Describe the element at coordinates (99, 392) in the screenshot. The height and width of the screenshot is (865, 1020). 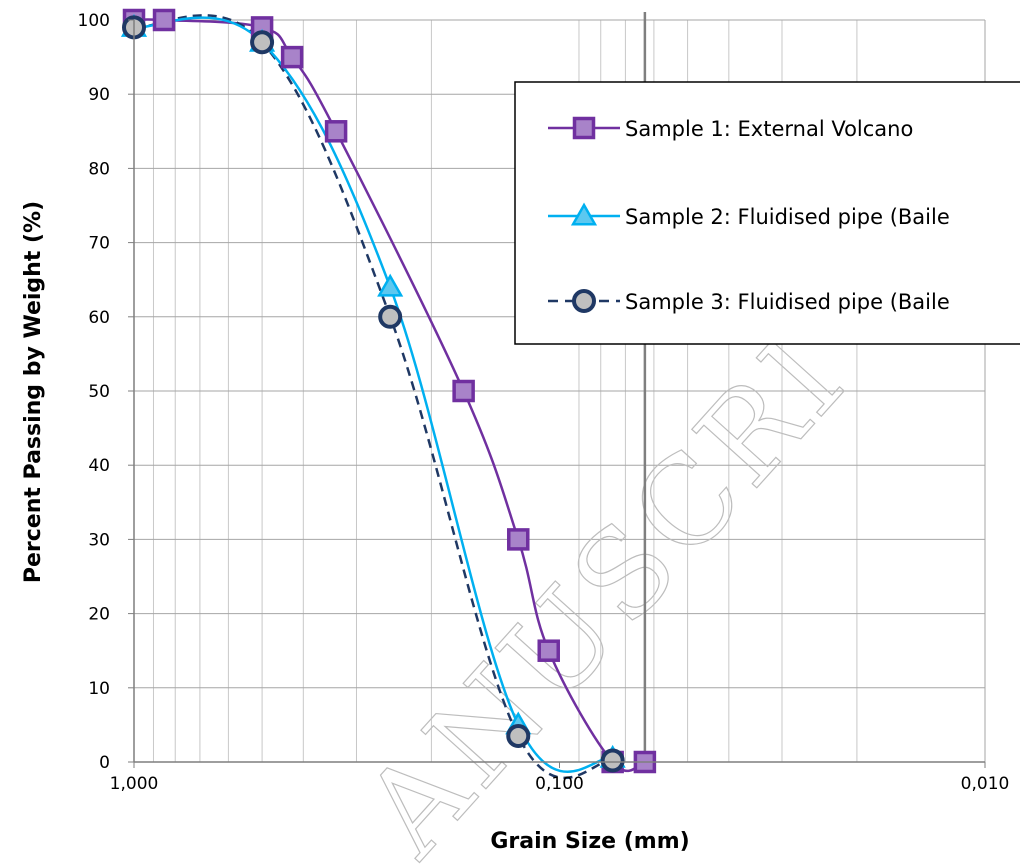
I see `y-tick-label: 50` at that location.